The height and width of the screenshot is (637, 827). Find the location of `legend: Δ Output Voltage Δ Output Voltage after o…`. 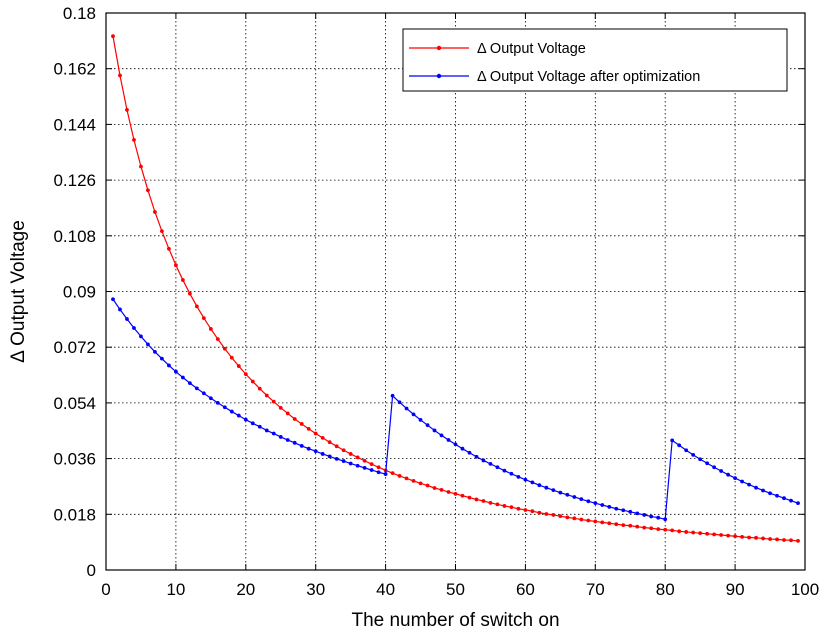

legend: Δ Output Voltage Δ Output Voltage after o… is located at coordinates (595, 60).